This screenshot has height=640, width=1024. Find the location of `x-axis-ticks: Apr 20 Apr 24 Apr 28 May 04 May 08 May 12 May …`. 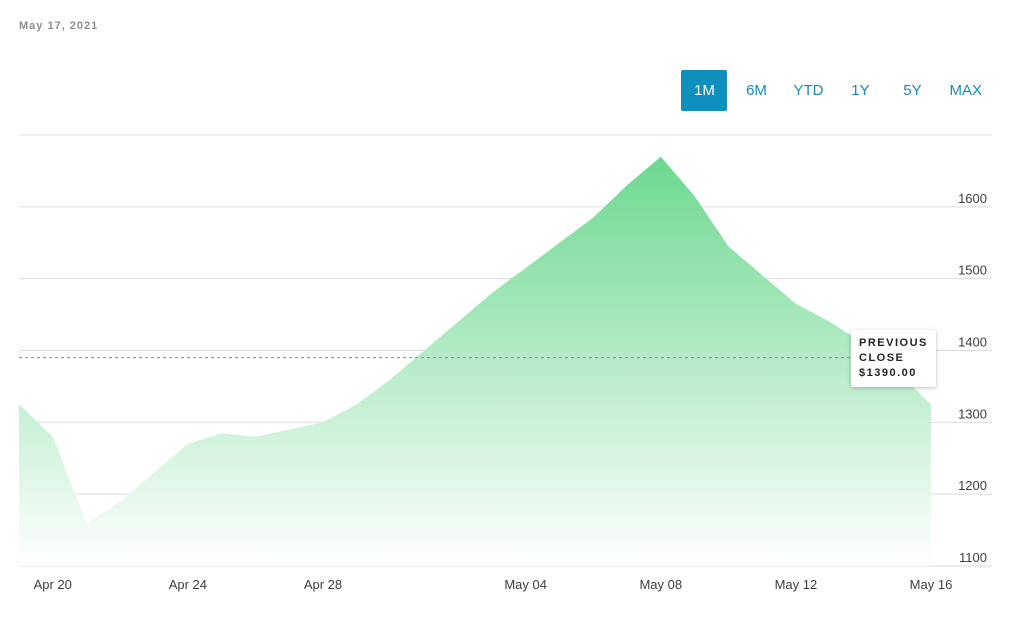

x-axis-ticks: Apr 20 Apr 24 Apr 28 May 04 May 08 May 12 May … is located at coordinates (493, 584).